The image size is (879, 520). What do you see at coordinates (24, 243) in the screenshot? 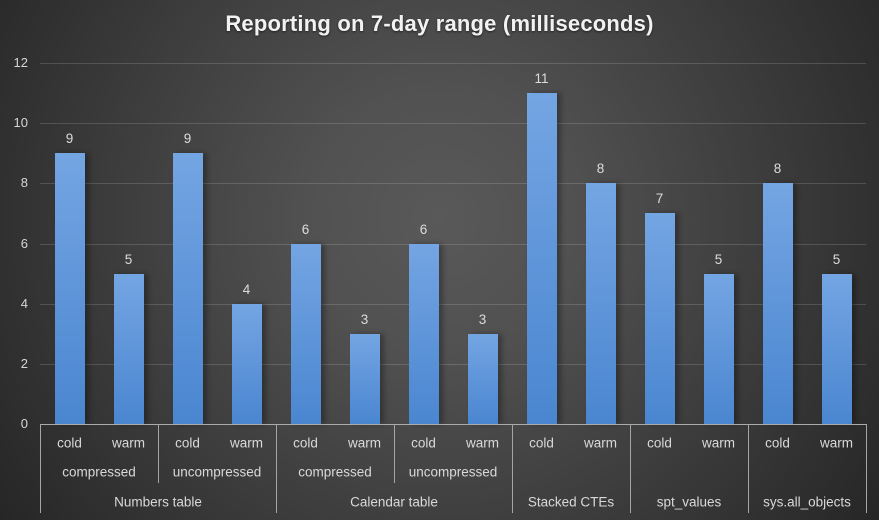
I see `y-axis-tick-label: 6` at bounding box center [24, 243].